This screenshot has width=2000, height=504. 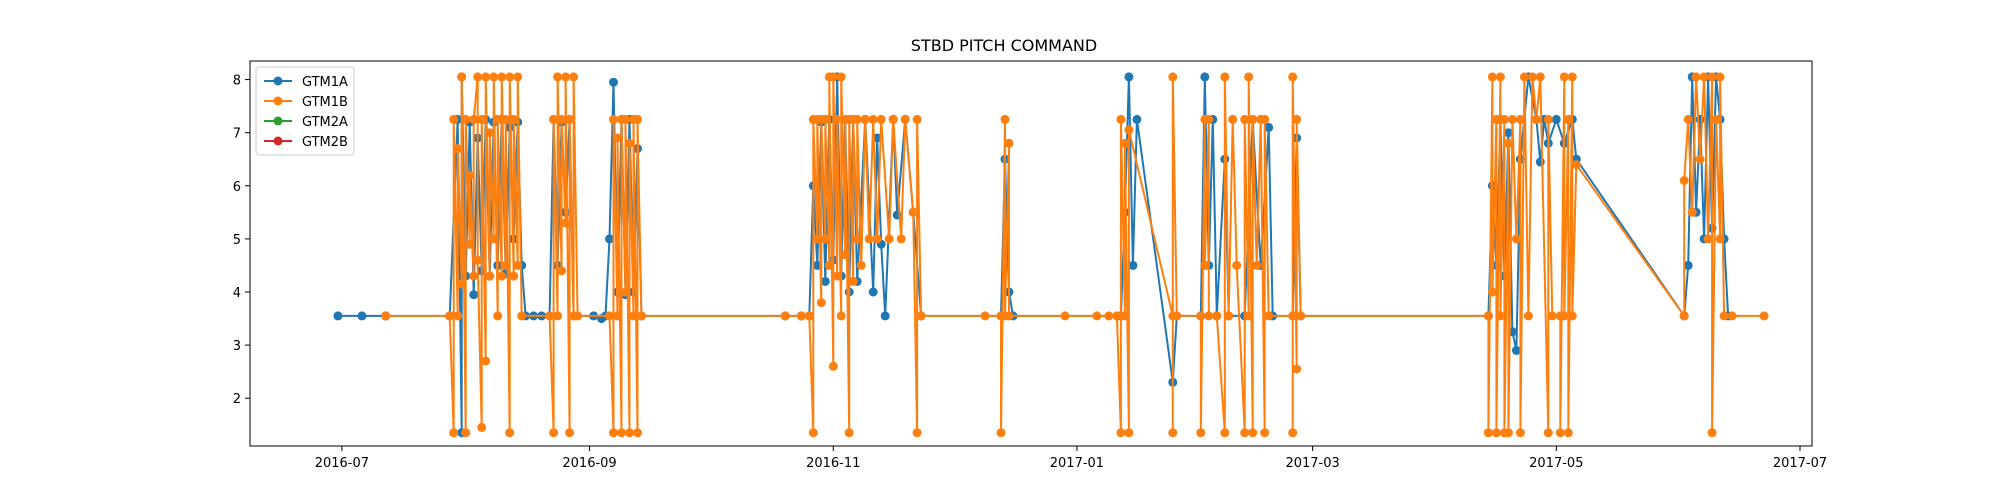 What do you see at coordinates (237, 399) in the screenshot?
I see `y-tick-label: 2` at bounding box center [237, 399].